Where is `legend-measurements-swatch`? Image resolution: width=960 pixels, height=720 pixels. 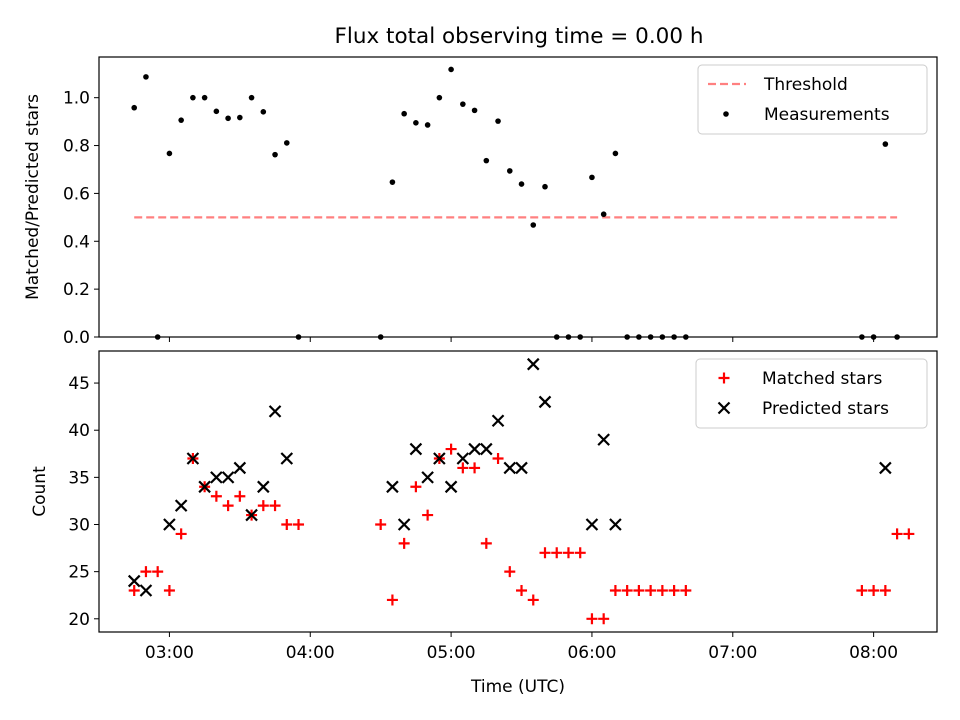
legend-measurements-swatch is located at coordinates (726, 114).